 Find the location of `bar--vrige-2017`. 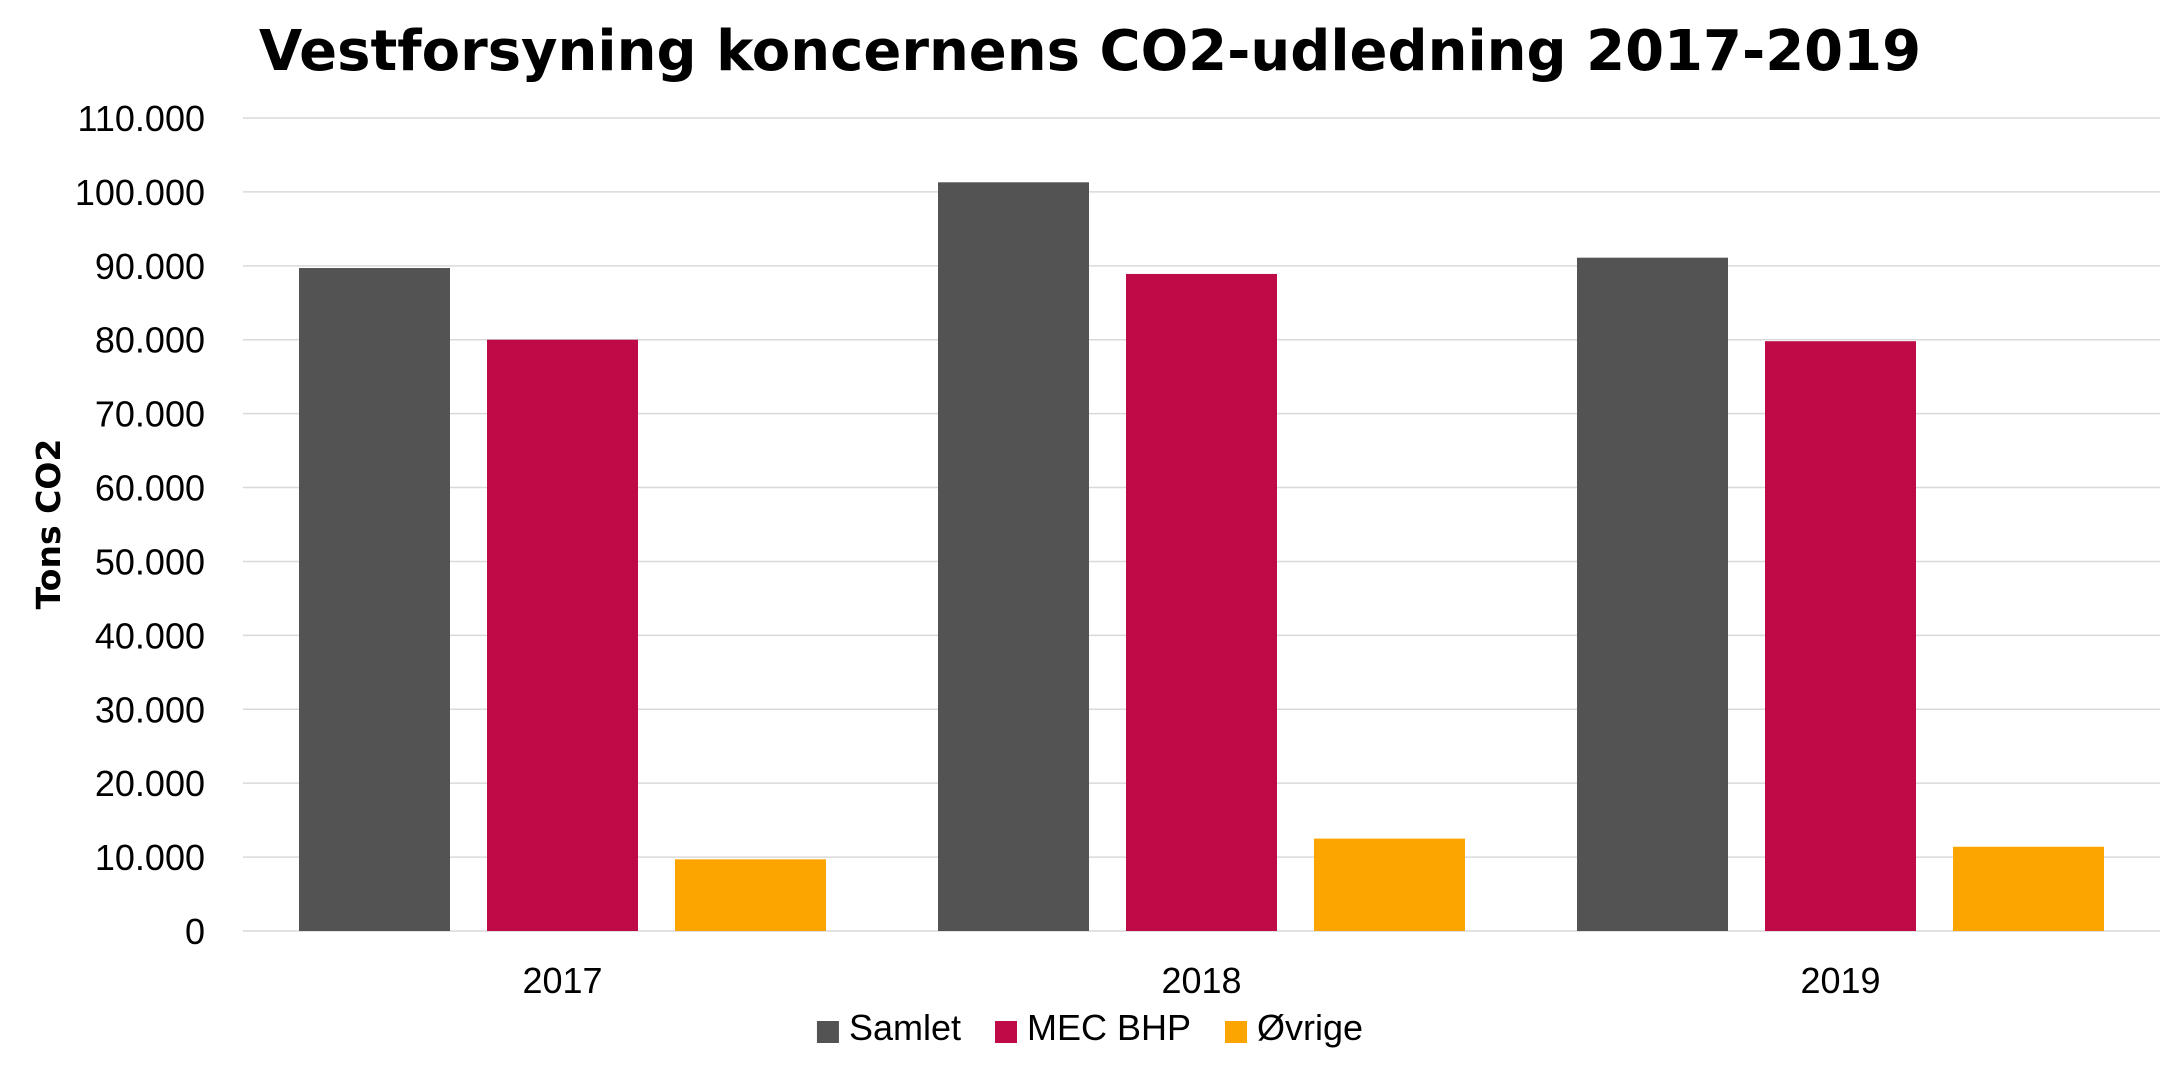

bar--vrige-2017 is located at coordinates (750, 895).